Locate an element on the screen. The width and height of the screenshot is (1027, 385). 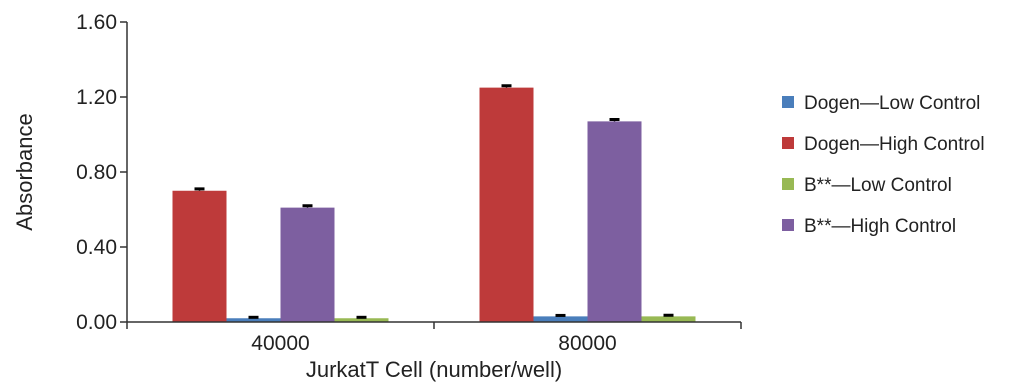
x-axis-title: JurkatT Cell (number/well) is located at coordinates (434, 369).